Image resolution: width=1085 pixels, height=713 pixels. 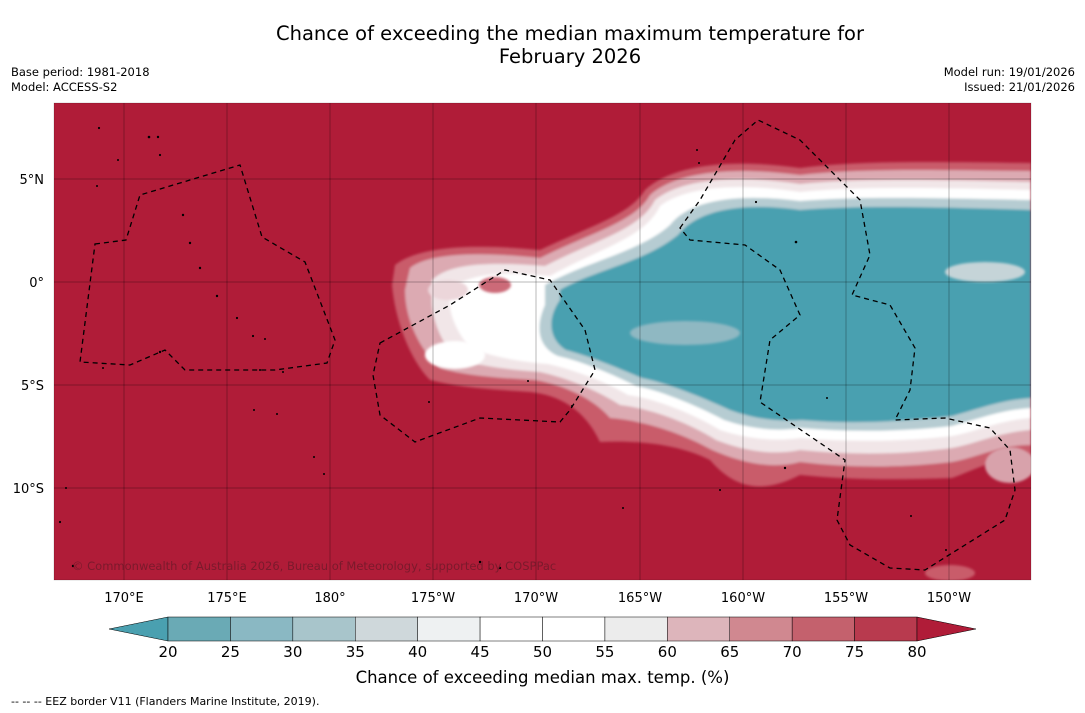 What do you see at coordinates (227, 598) in the screenshot?
I see `lon-label-175e: 175°E` at bounding box center [227, 598].